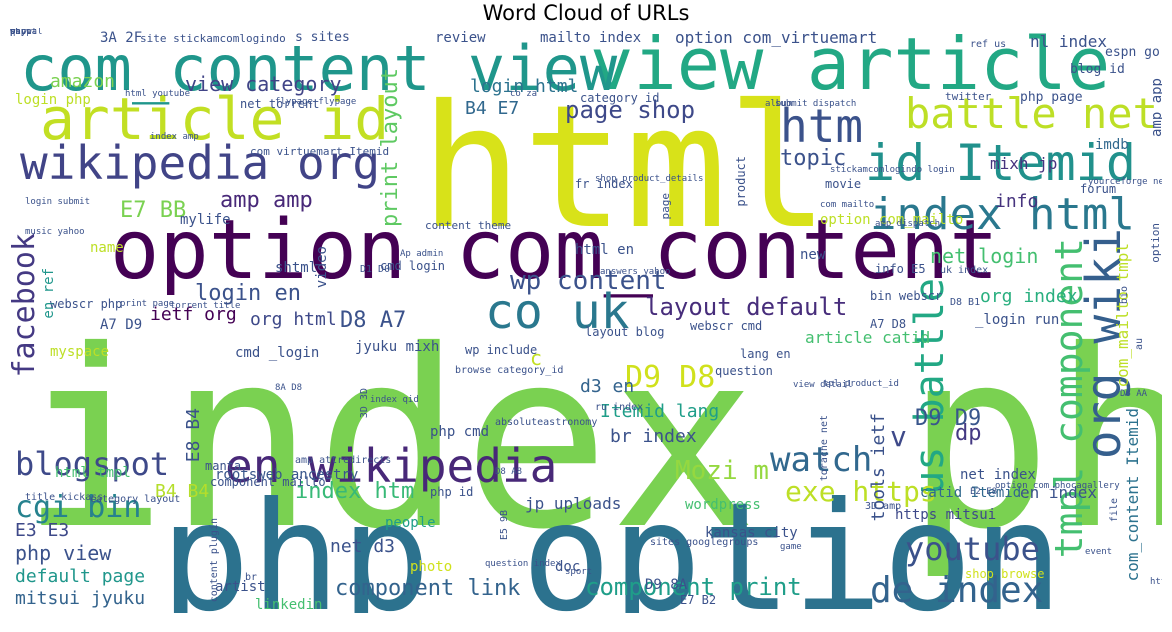  Describe the element at coordinates (1059, 492) in the screenshot. I see `word-en-index: en index` at that location.